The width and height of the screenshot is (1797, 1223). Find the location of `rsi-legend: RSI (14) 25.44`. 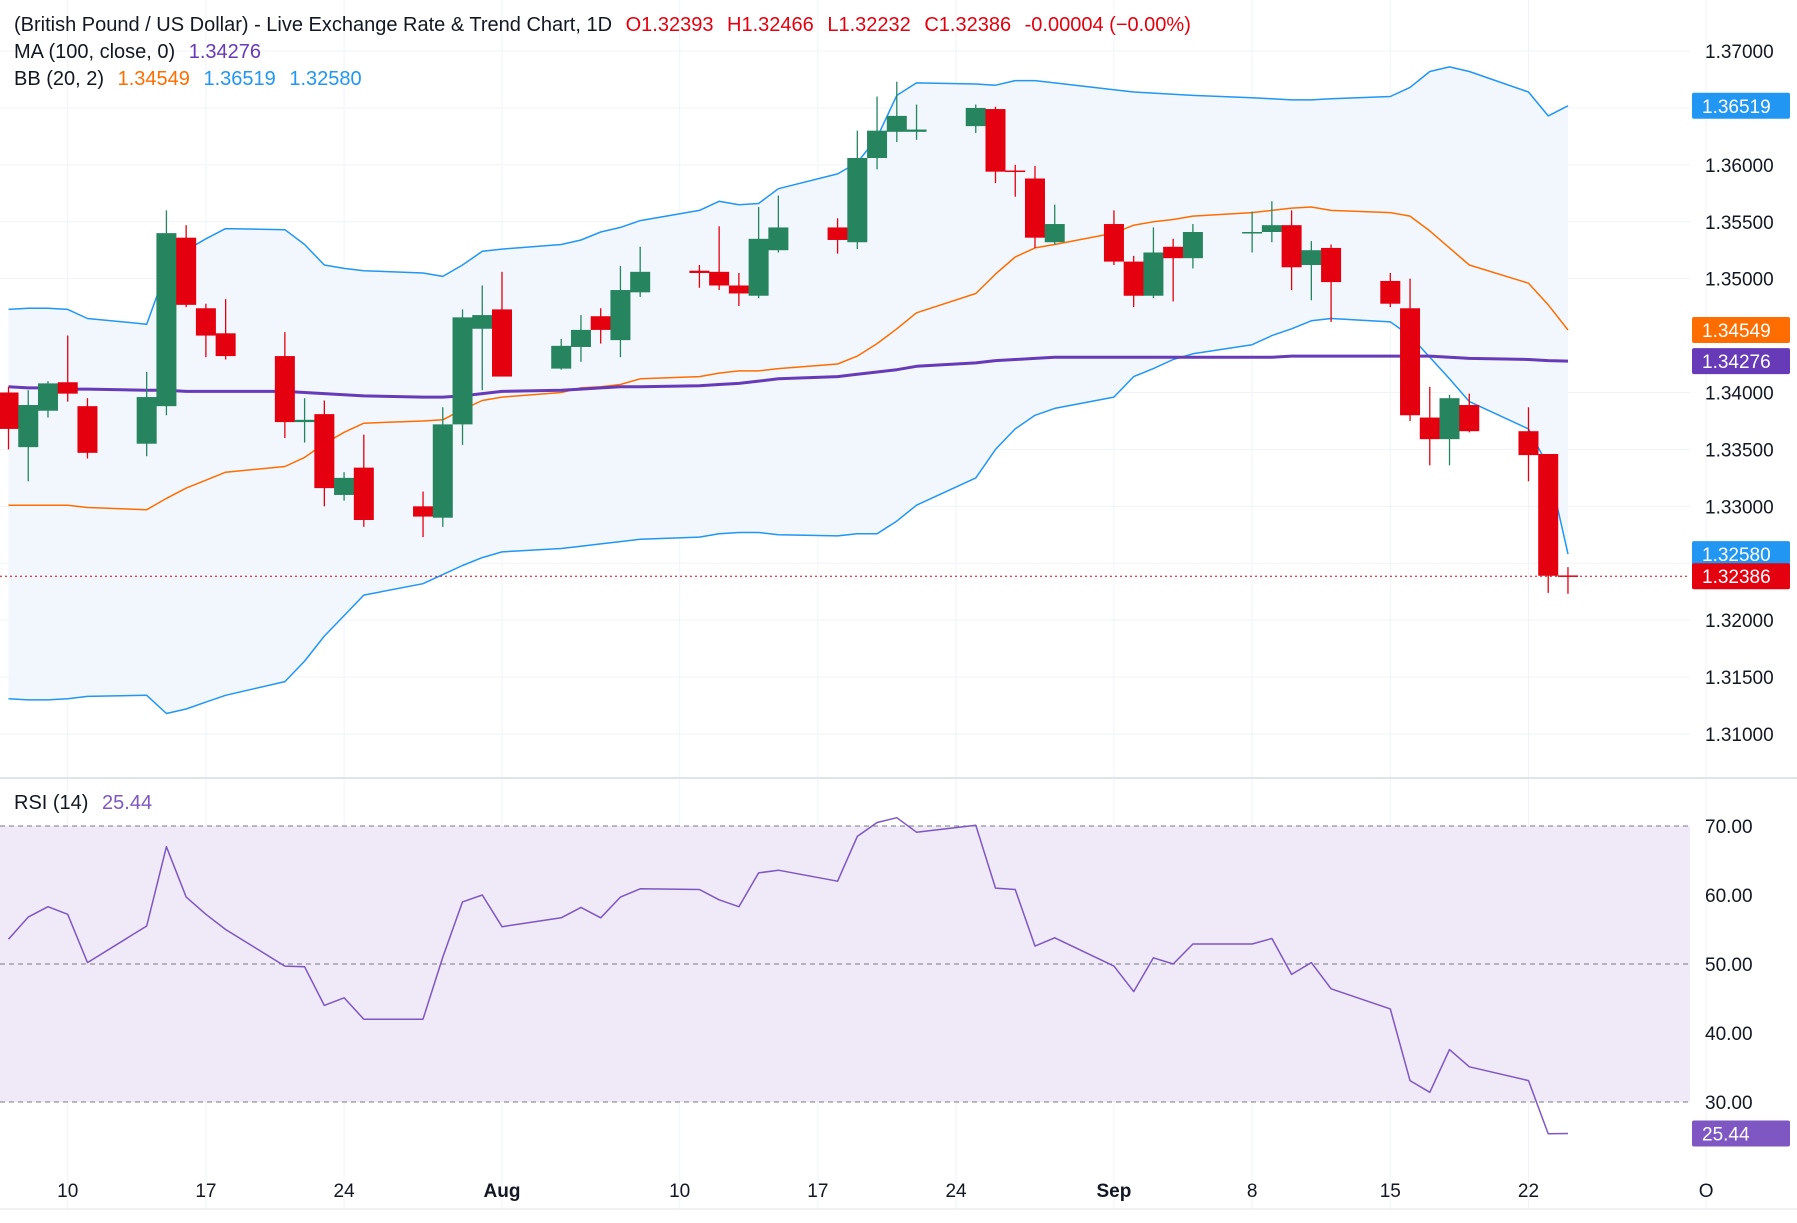

rsi-legend: RSI (14) 25.44 is located at coordinates (87, 803).